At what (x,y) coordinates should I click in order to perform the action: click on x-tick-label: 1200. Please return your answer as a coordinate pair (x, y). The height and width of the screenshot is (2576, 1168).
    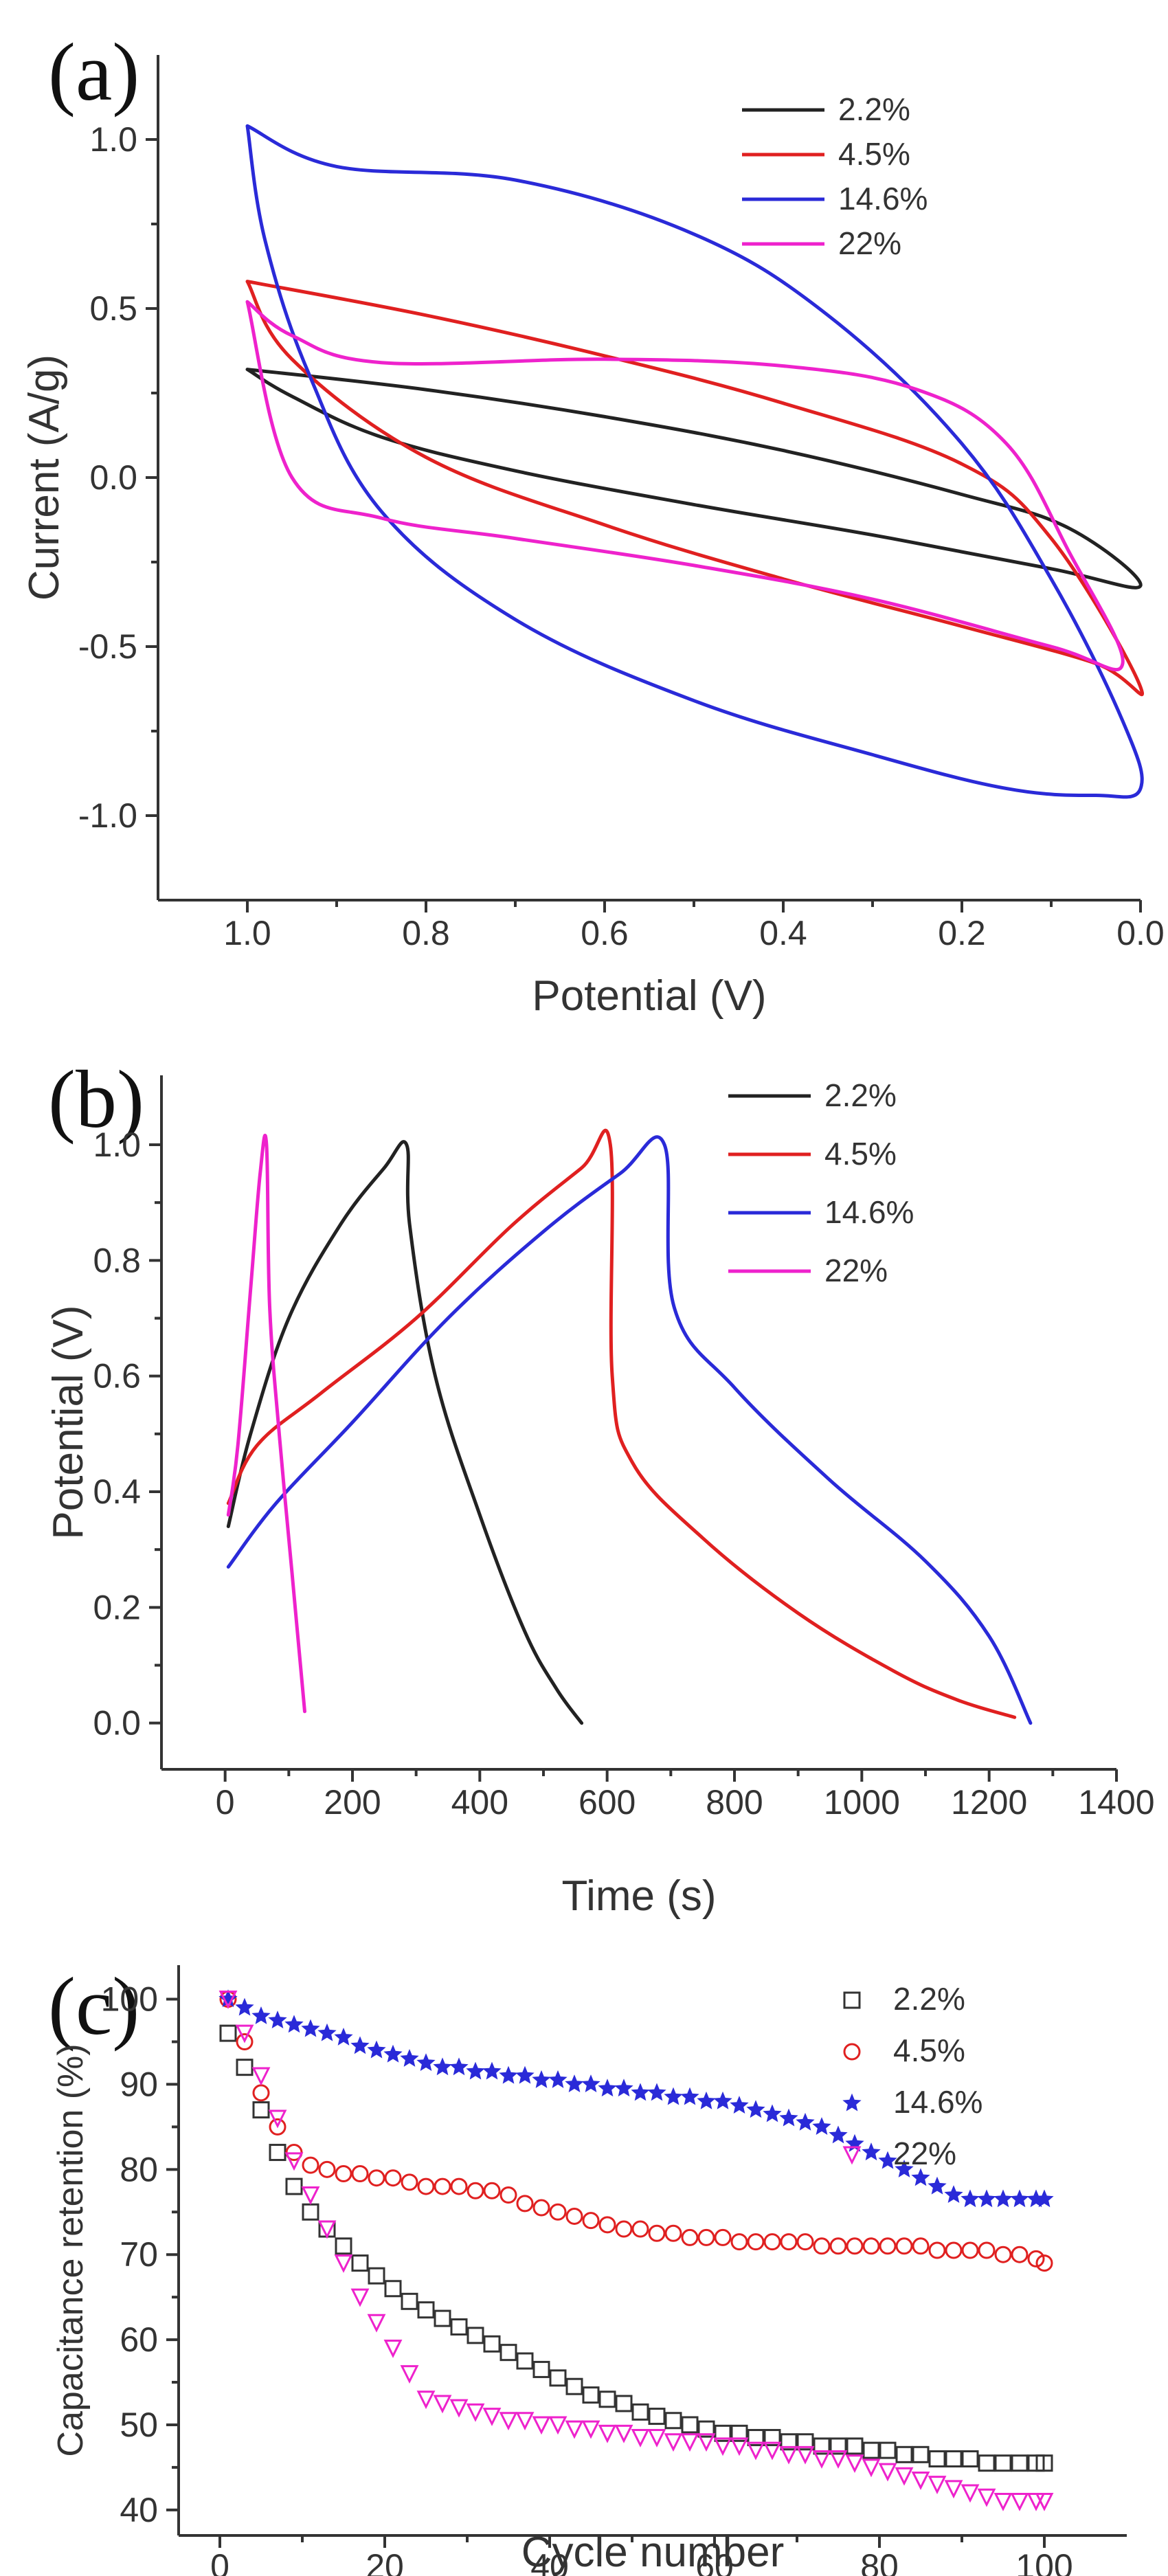
    Looking at the image, I should click on (989, 1802).